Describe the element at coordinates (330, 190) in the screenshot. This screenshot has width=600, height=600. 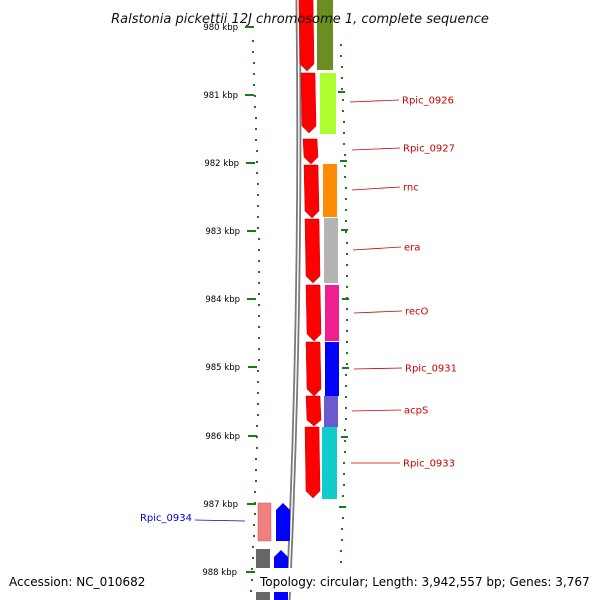
I see `gene-block-rnc` at that location.